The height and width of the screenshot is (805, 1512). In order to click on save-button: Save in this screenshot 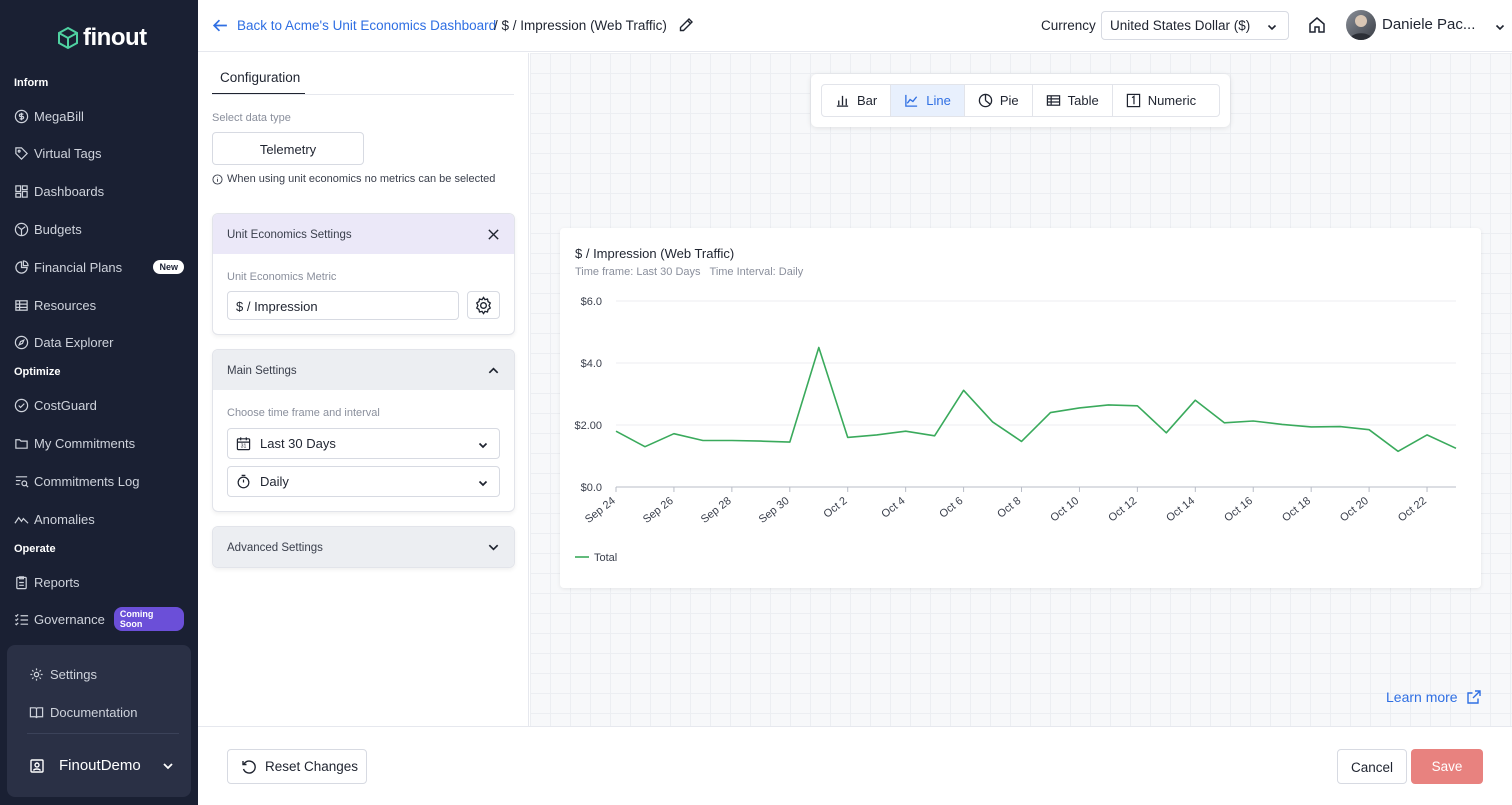, I will do `click(1447, 766)`.